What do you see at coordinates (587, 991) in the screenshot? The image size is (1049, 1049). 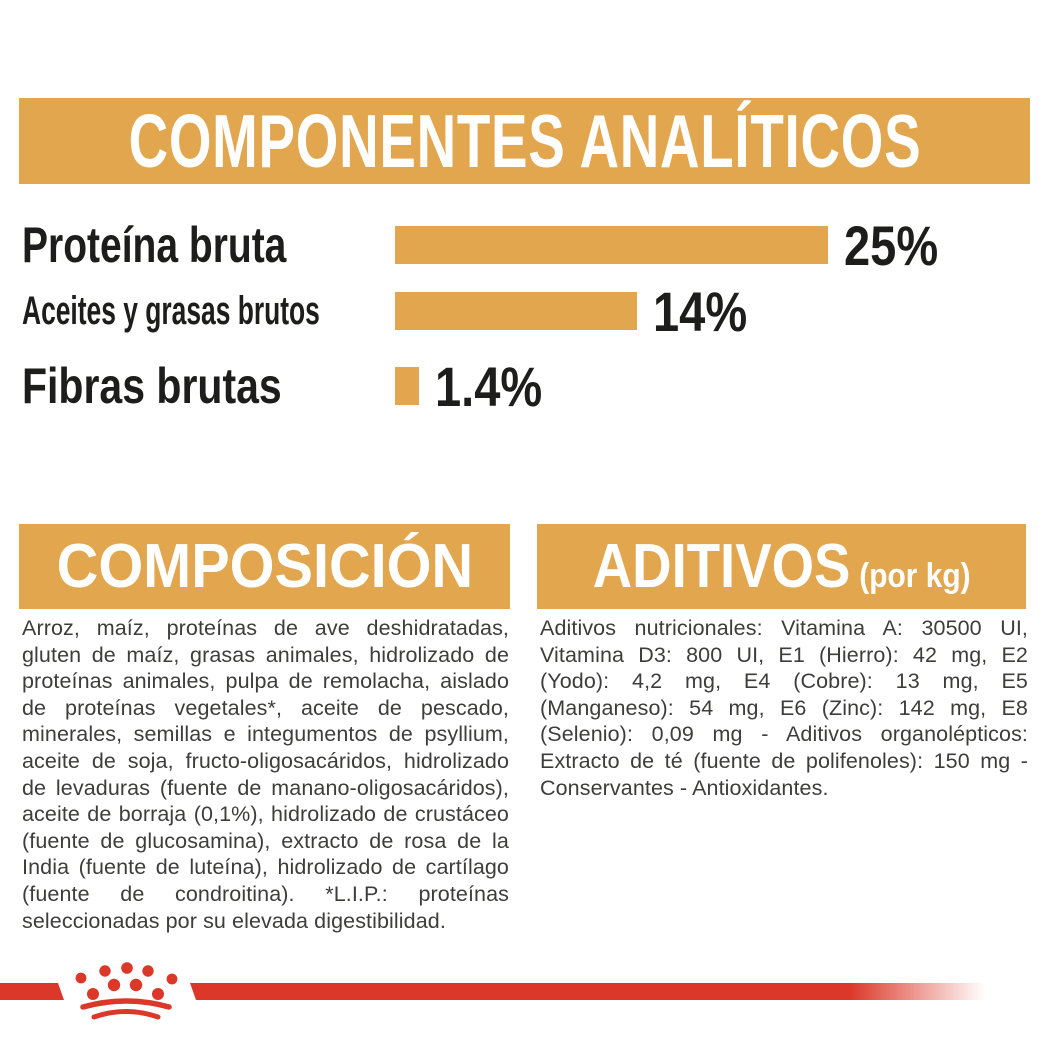 I see `footer-stripe-right` at bounding box center [587, 991].